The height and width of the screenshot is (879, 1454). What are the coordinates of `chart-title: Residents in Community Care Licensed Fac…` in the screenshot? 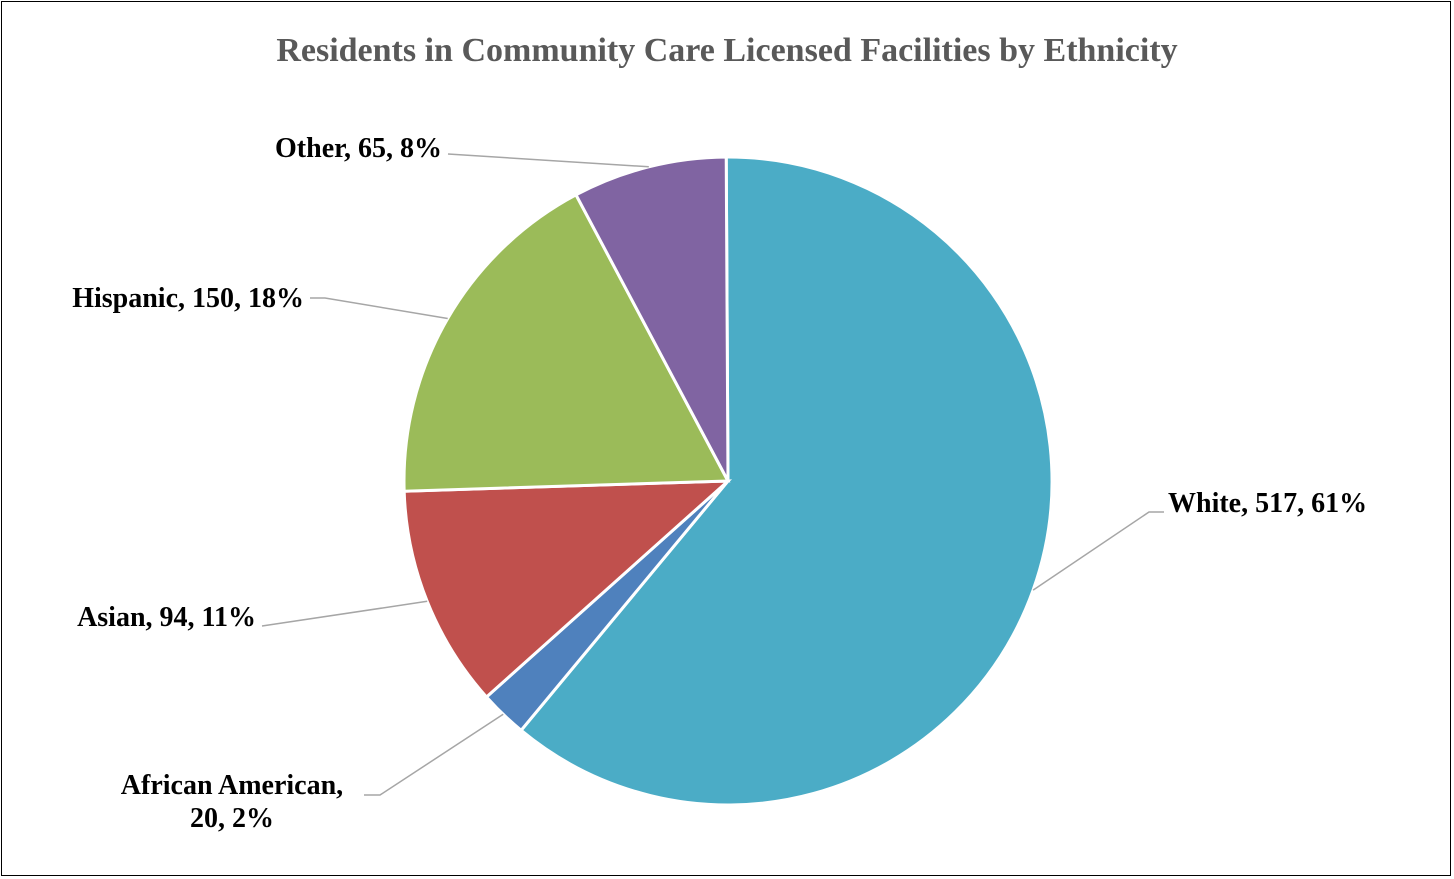 It's located at (727, 50).